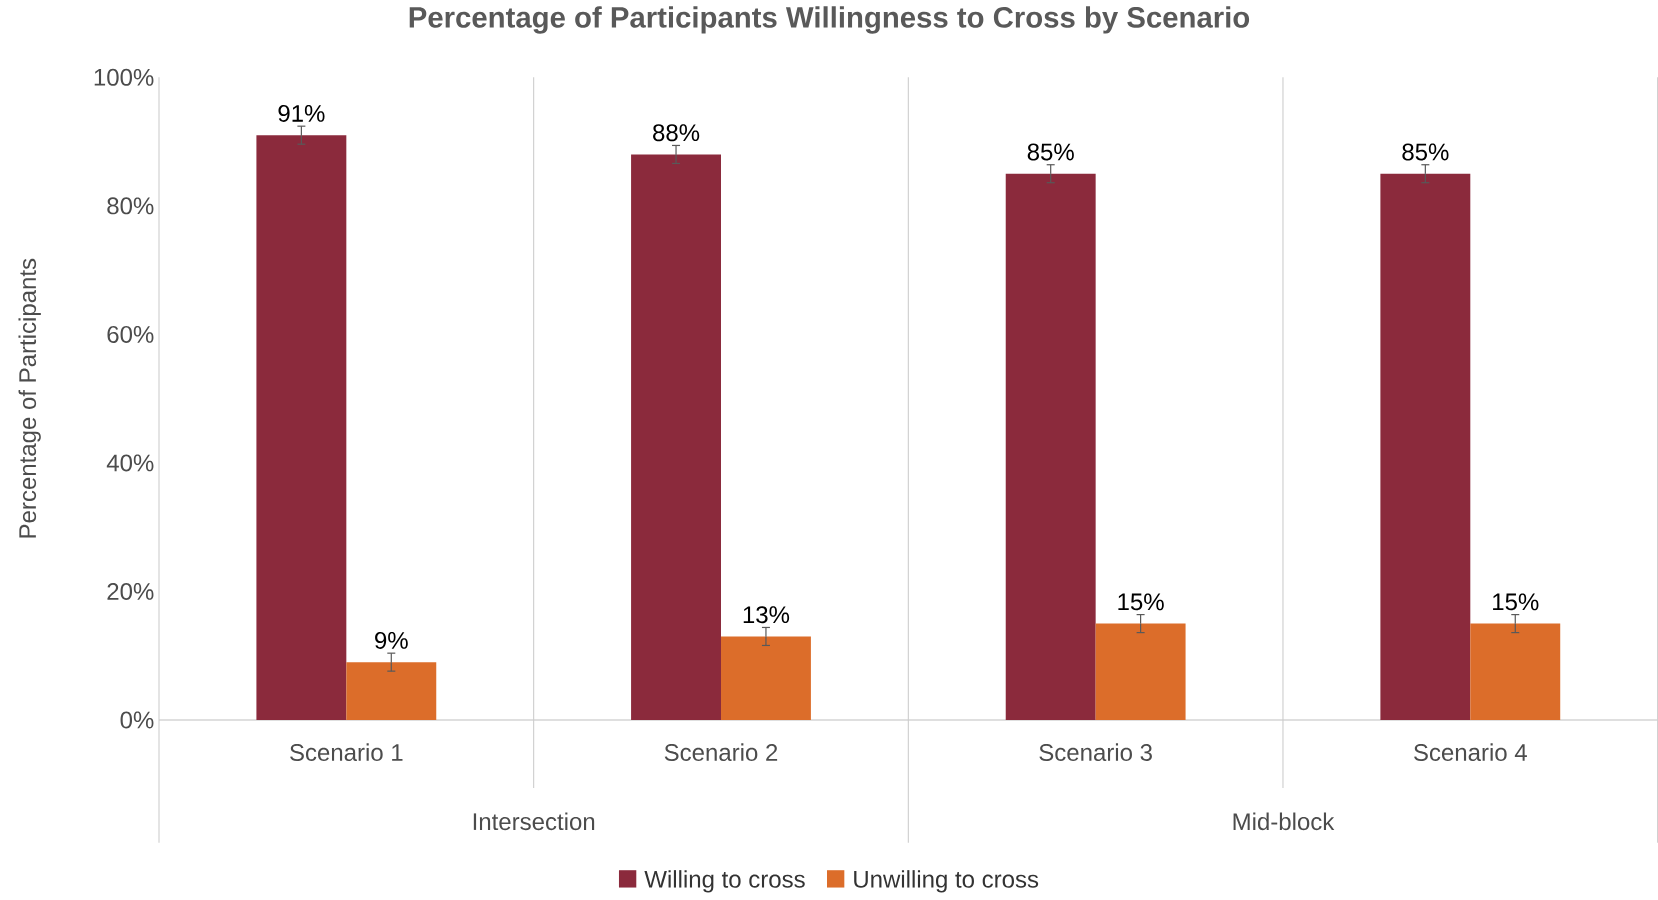 This screenshot has width=1658, height=900. Describe the element at coordinates (1095, 752) in the screenshot. I see `x-tick-label: Scenario 3` at that location.